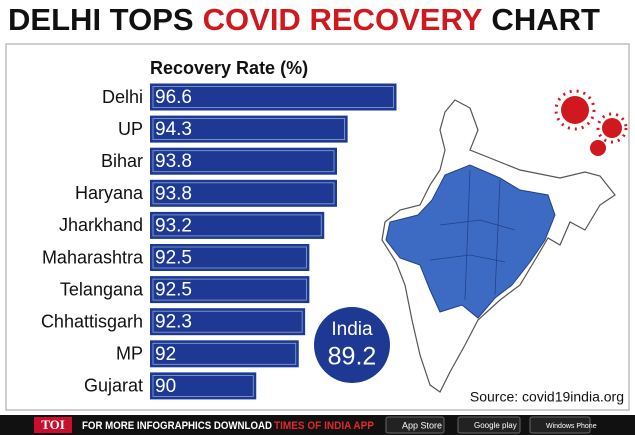  I want to click on category-label: Delhi, so click(122, 97).